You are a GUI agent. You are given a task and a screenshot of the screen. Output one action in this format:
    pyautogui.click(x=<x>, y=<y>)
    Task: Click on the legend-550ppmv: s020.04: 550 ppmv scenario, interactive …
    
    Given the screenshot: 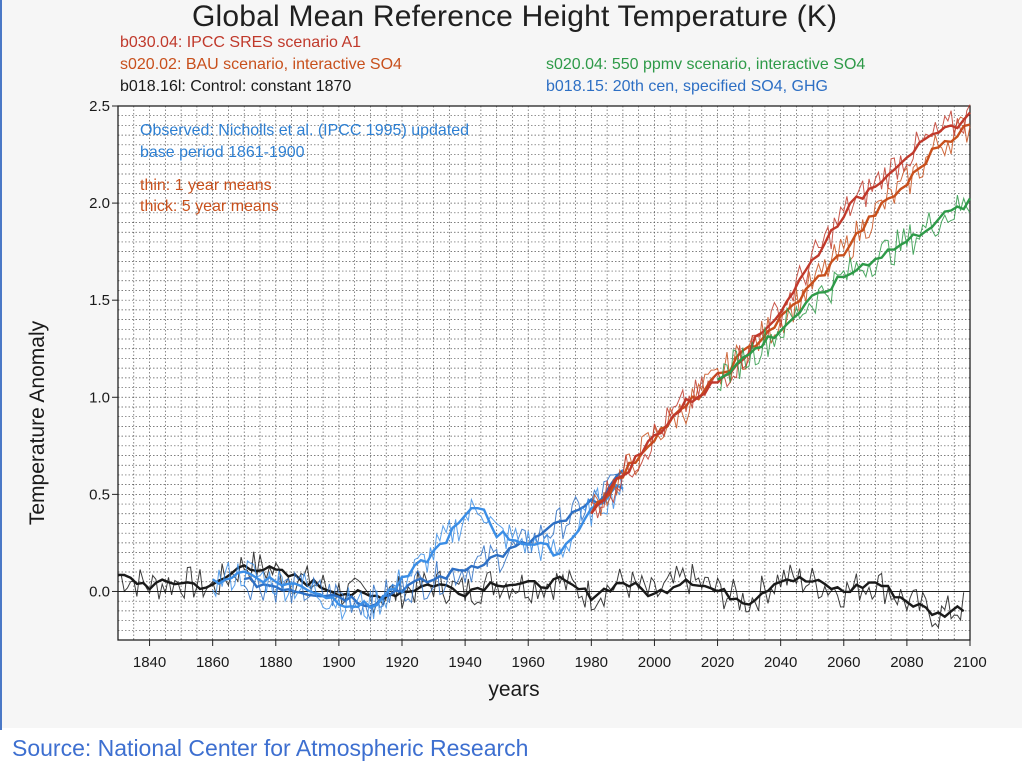 What is the action you would take?
    pyautogui.click(x=706, y=64)
    